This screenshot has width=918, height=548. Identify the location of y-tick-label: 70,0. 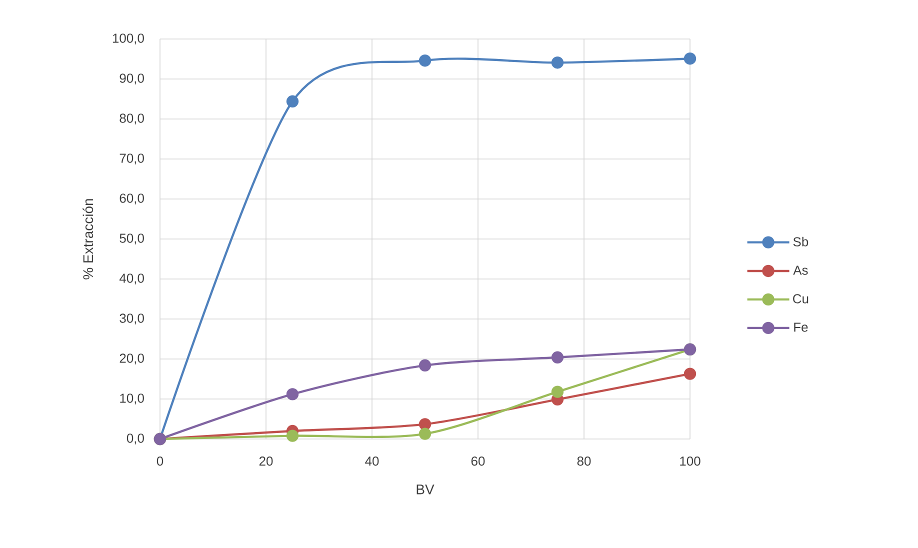
(132, 159).